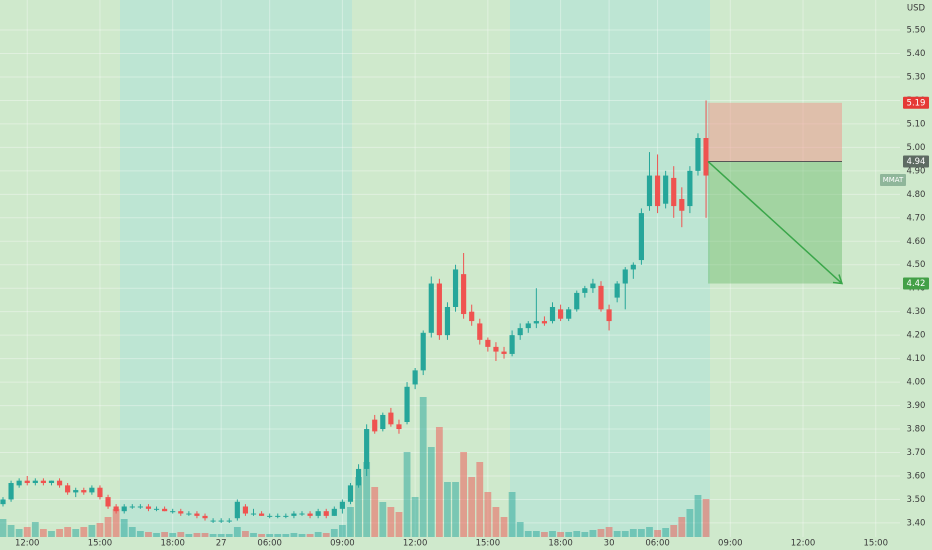 The image size is (932, 550). I want to click on y-tick-label: 4.70, so click(916, 218).